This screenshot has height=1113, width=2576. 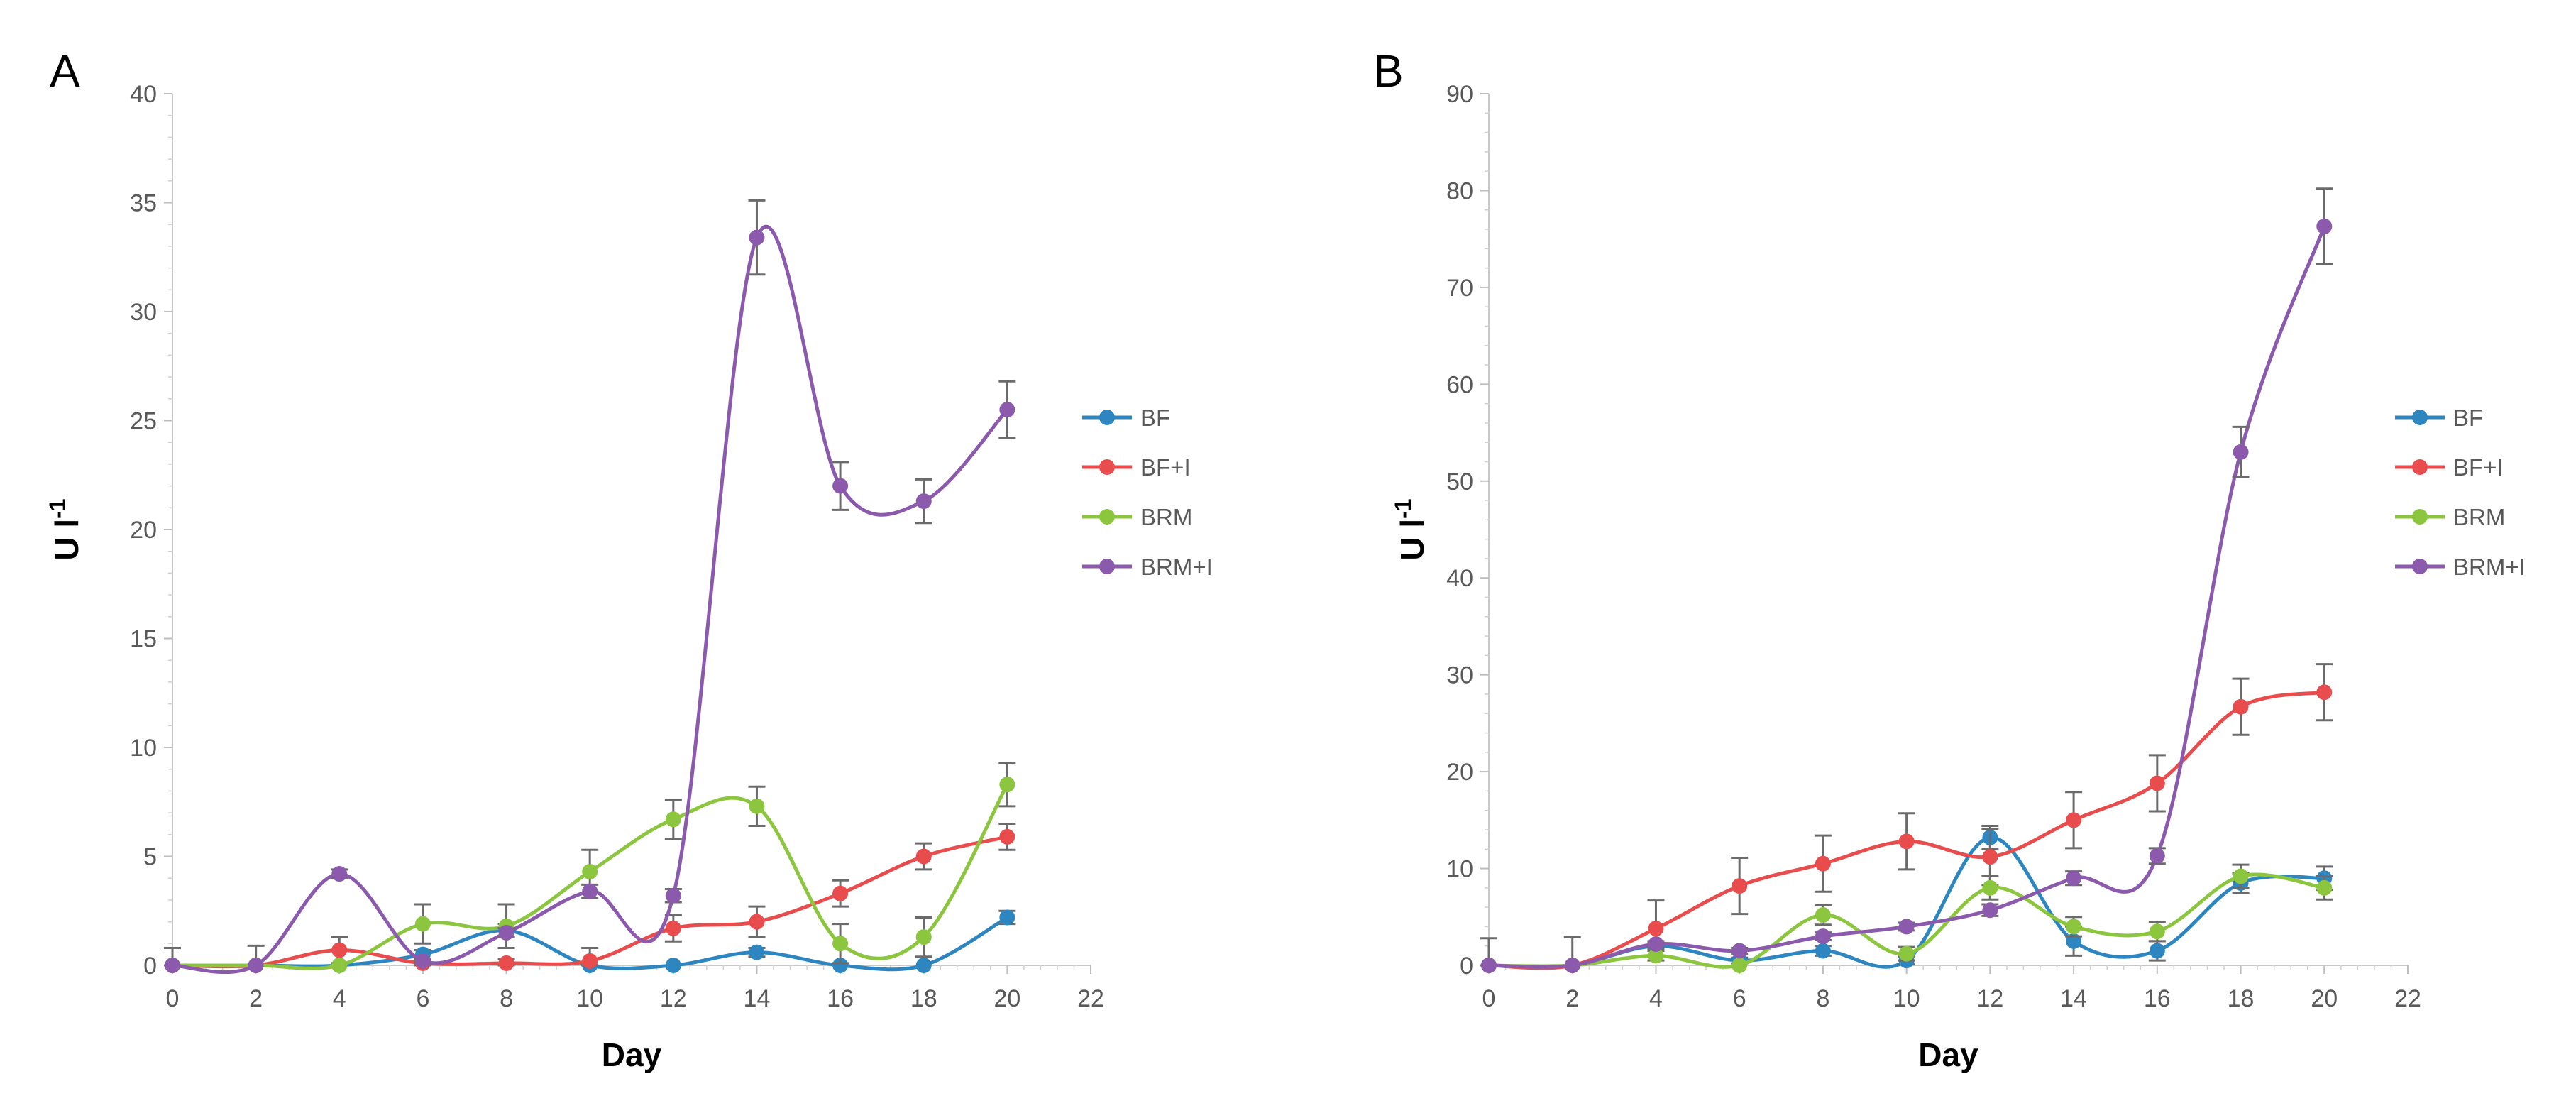 I want to click on x-tick-label: 8, so click(x=506, y=998).